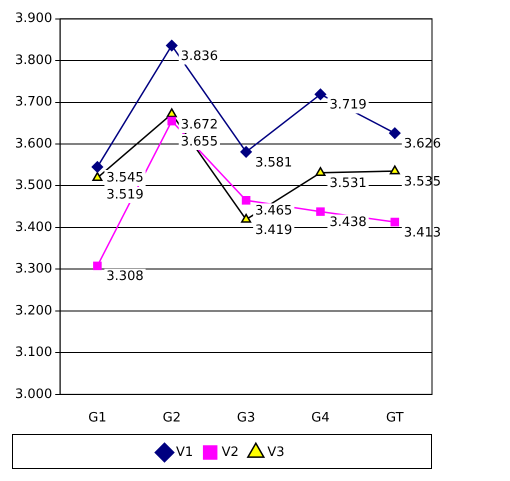  What do you see at coordinates (125, 276) in the screenshot?
I see `data-label: 3.308` at bounding box center [125, 276].